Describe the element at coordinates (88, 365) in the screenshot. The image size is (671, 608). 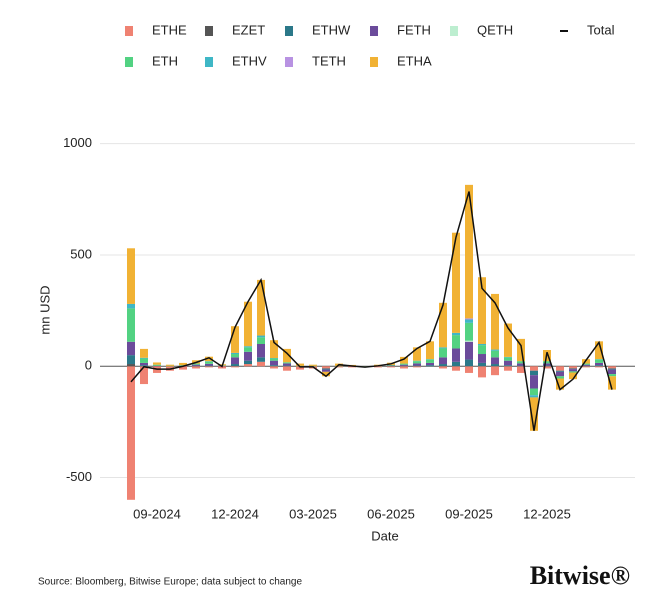
I see `y-tick-label: 0` at that location.